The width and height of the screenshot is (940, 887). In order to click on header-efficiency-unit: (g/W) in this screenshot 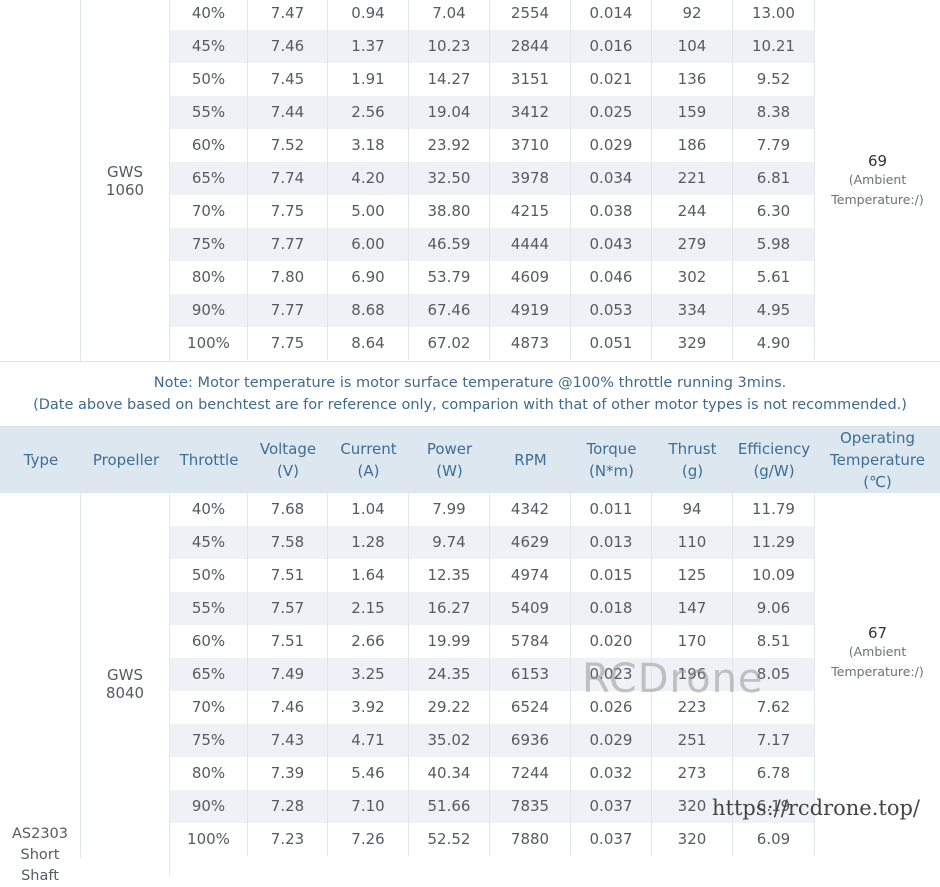, I will do `click(774, 471)`.